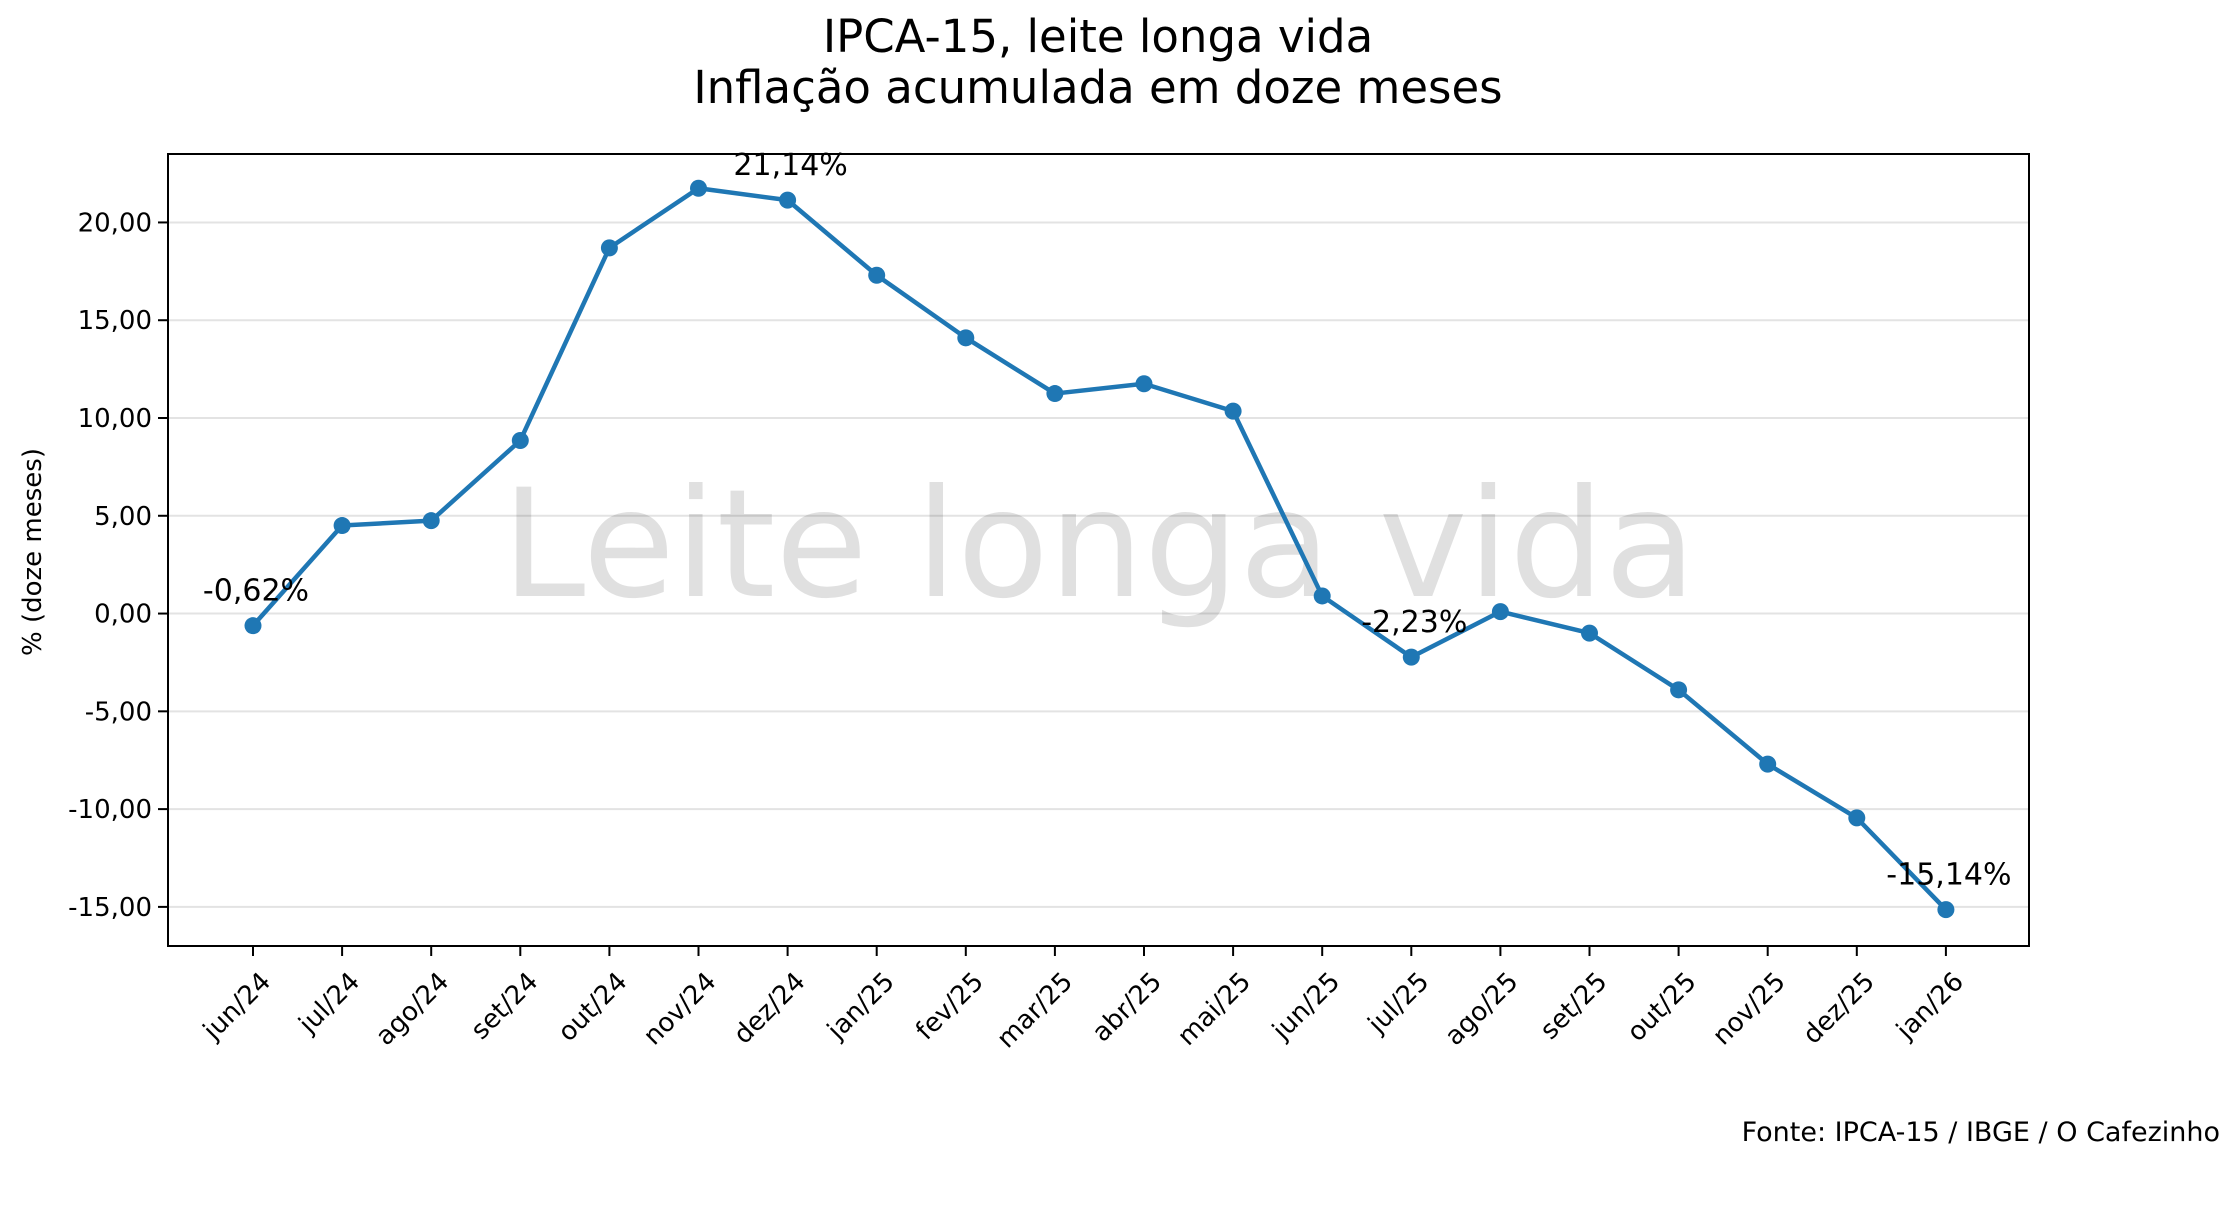 This screenshot has width=2240, height=1206. What do you see at coordinates (1948, 875) in the screenshot?
I see `data-label: -15,14%` at bounding box center [1948, 875].